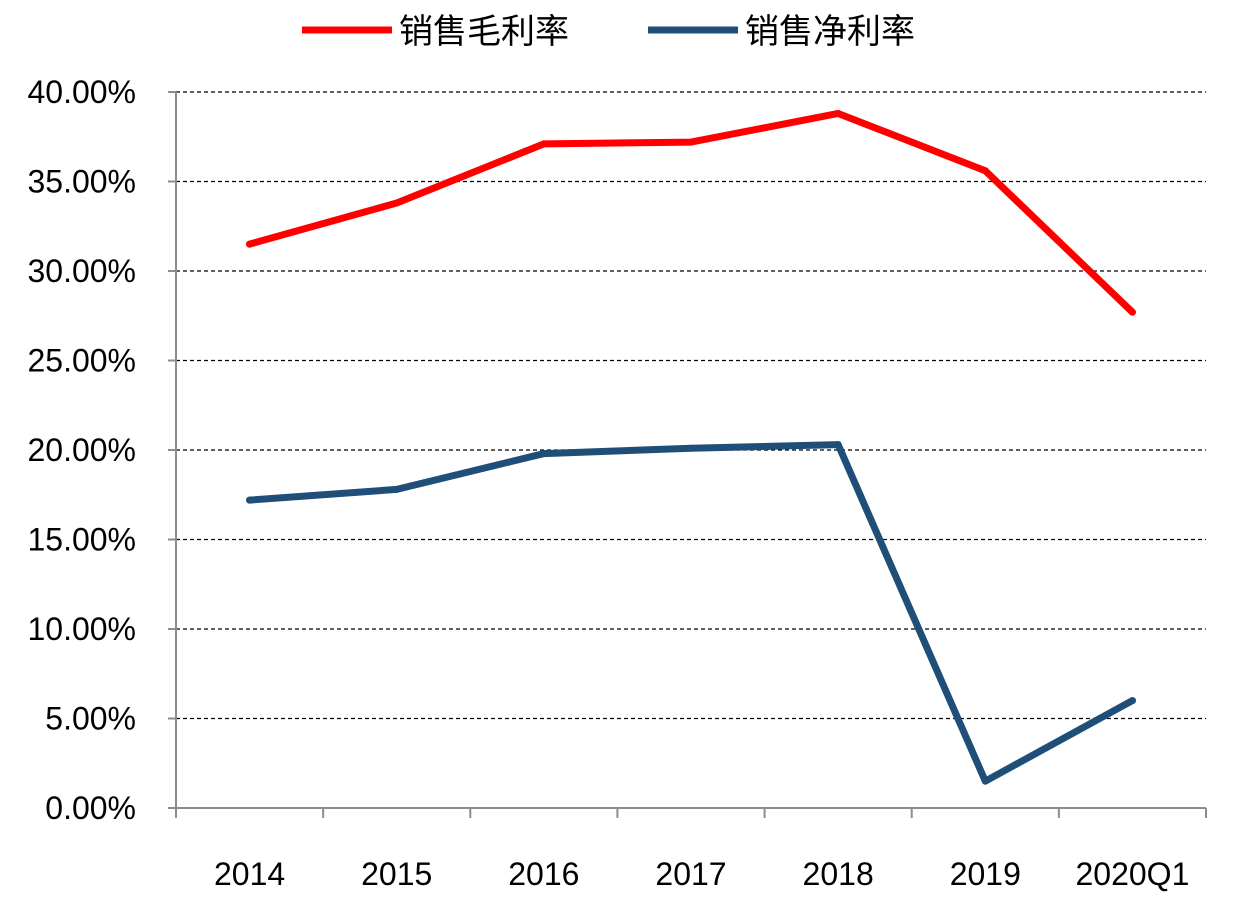 Image resolution: width=1238 pixels, height=898 pixels. Describe the element at coordinates (1132, 874) in the screenshot. I see `x-tick-label: 2020Q1` at that location.